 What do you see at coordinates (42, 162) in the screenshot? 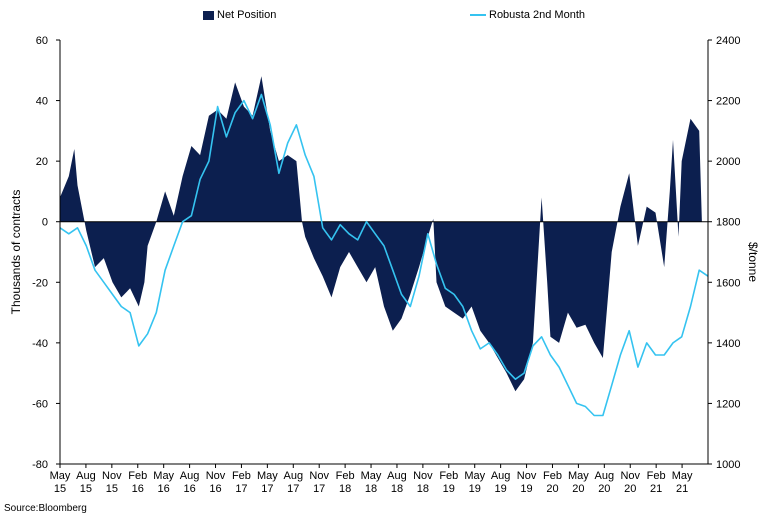
I see `y-left-tick-label: 20` at bounding box center [42, 162].